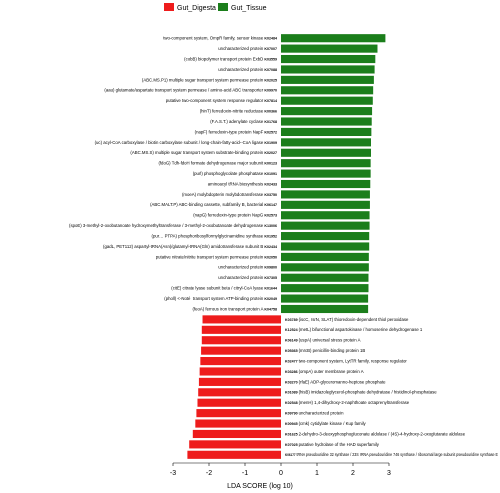 The width and height of the screenshot is (500, 493). I want to click on bar-k01952, so click(325, 236).